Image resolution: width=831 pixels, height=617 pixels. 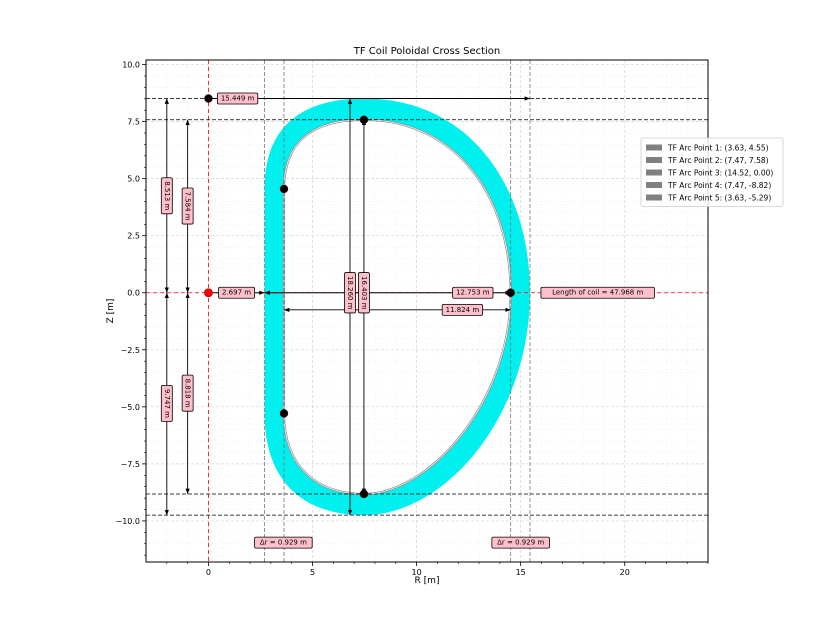 I want to click on label-dr-left: Δr = 0.929 m, so click(x=283, y=542).